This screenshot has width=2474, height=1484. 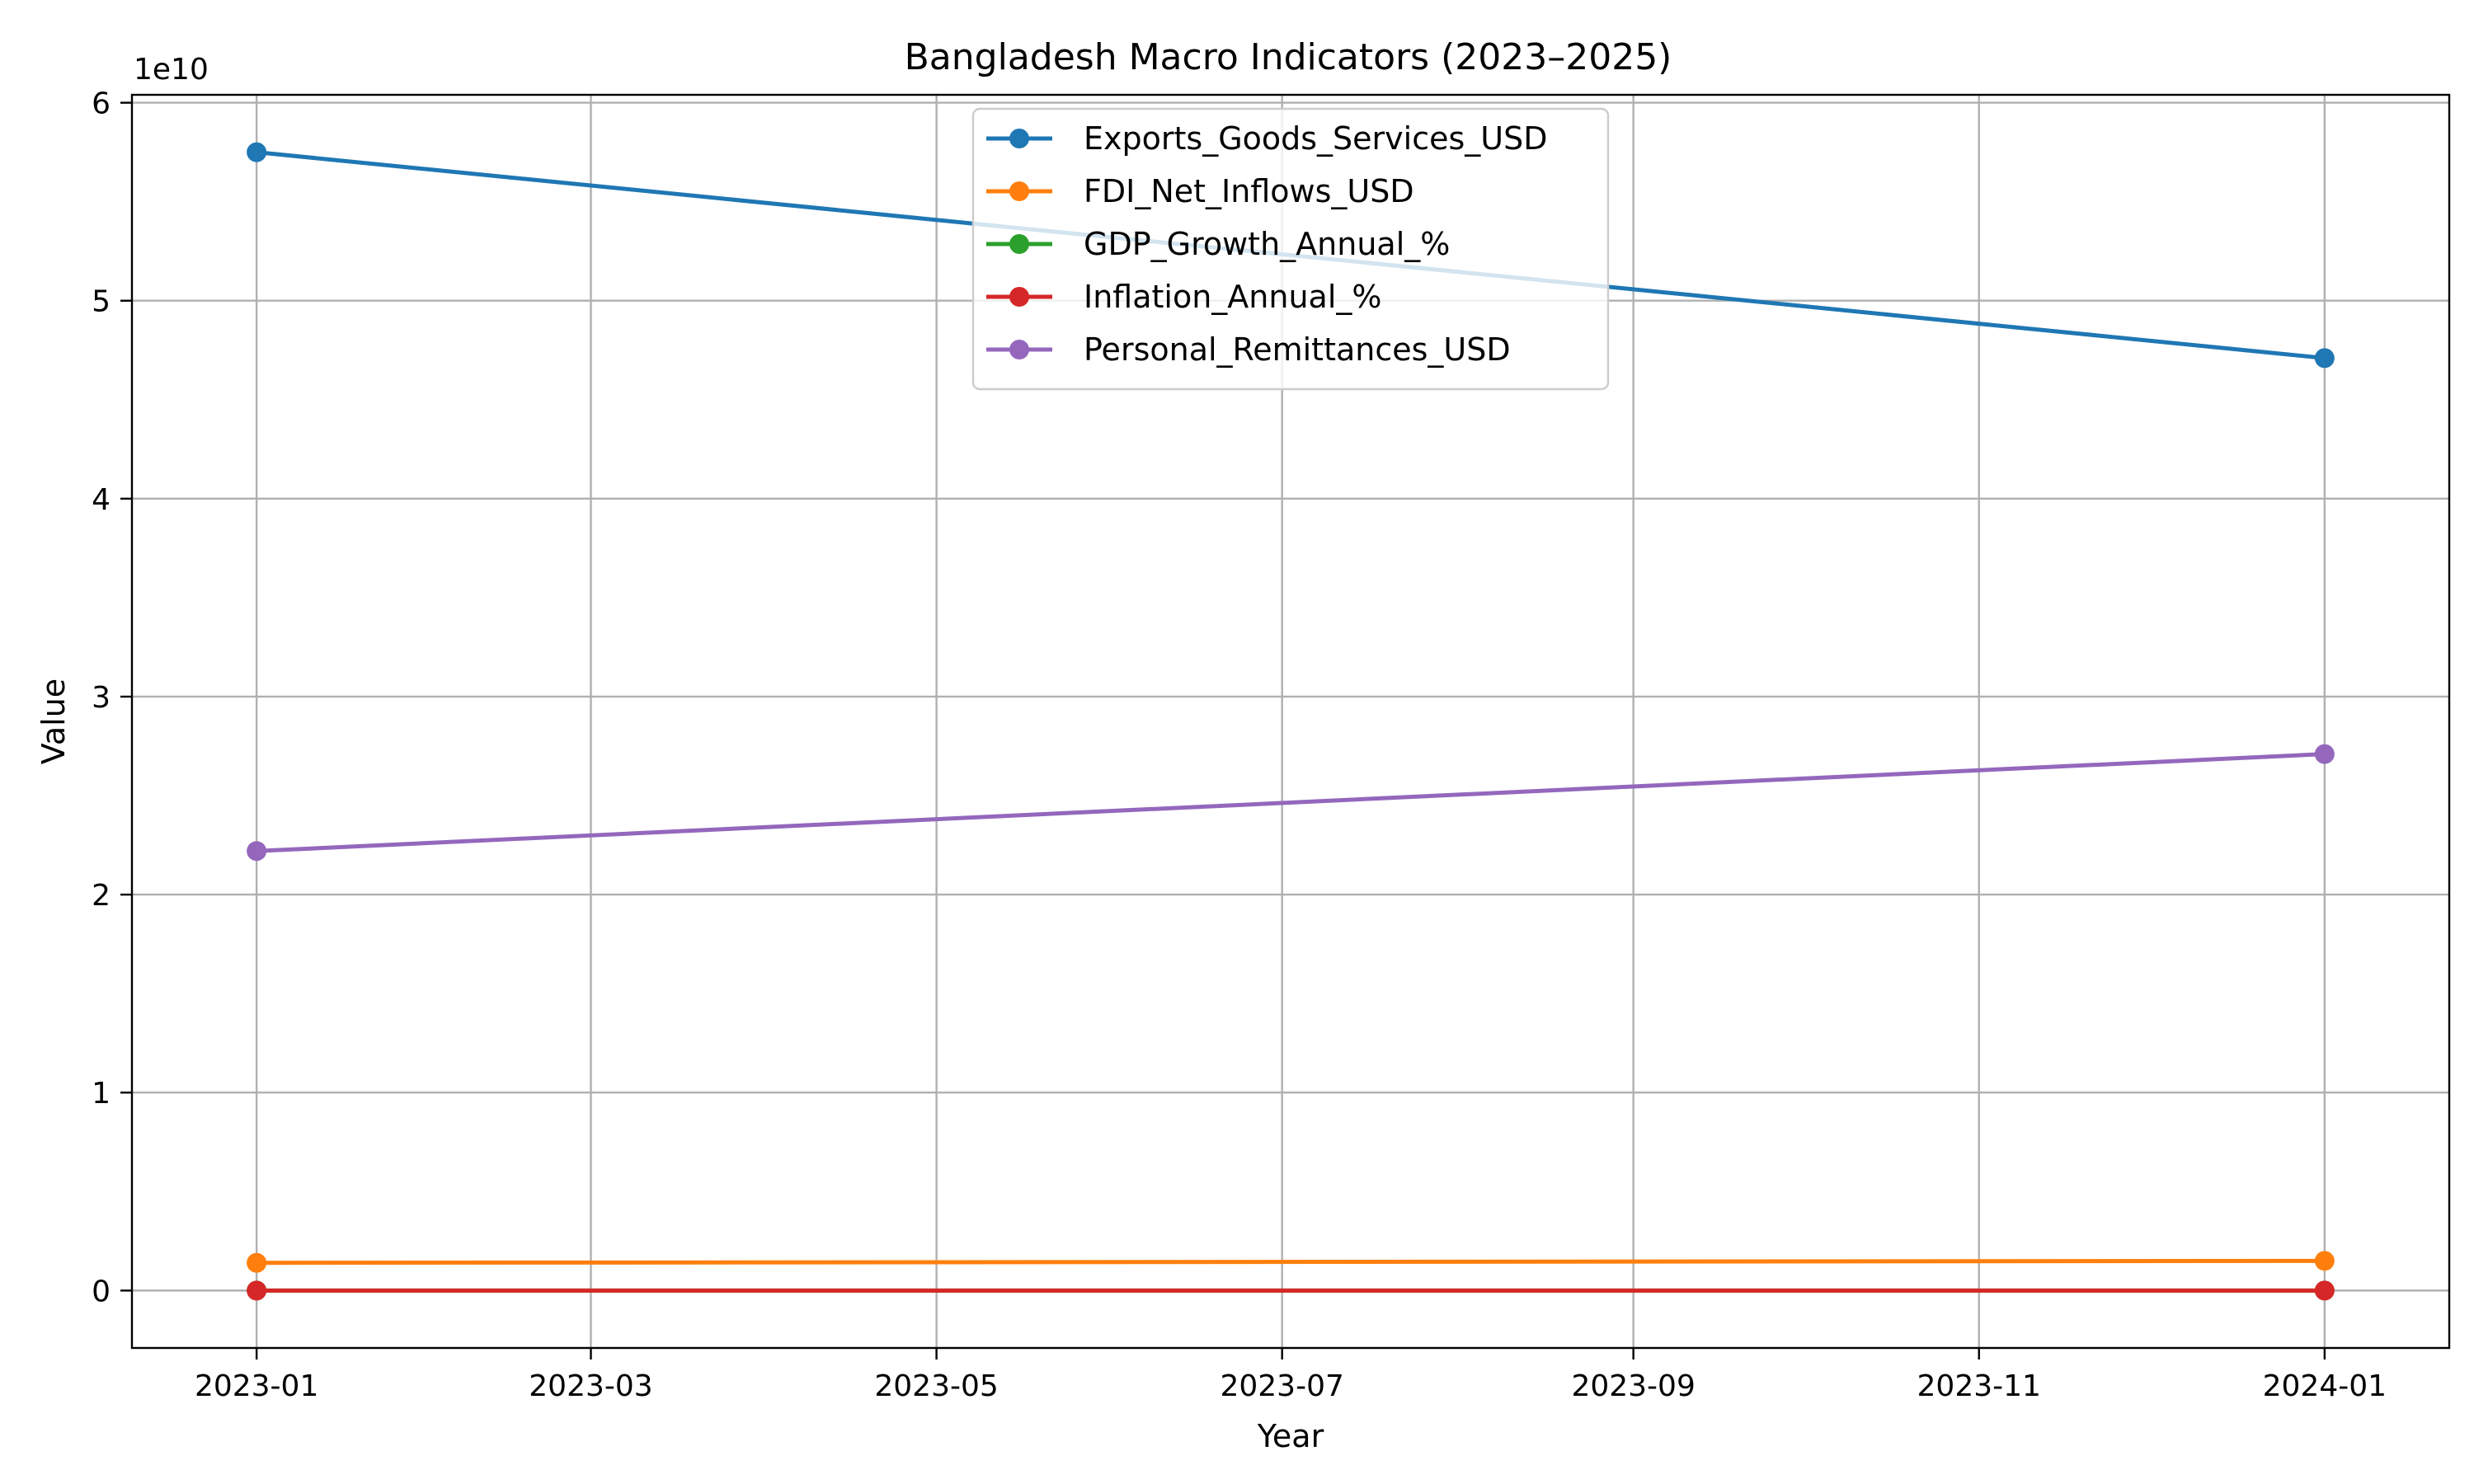 I want to click on y-tick-label: 4, so click(x=101, y=500).